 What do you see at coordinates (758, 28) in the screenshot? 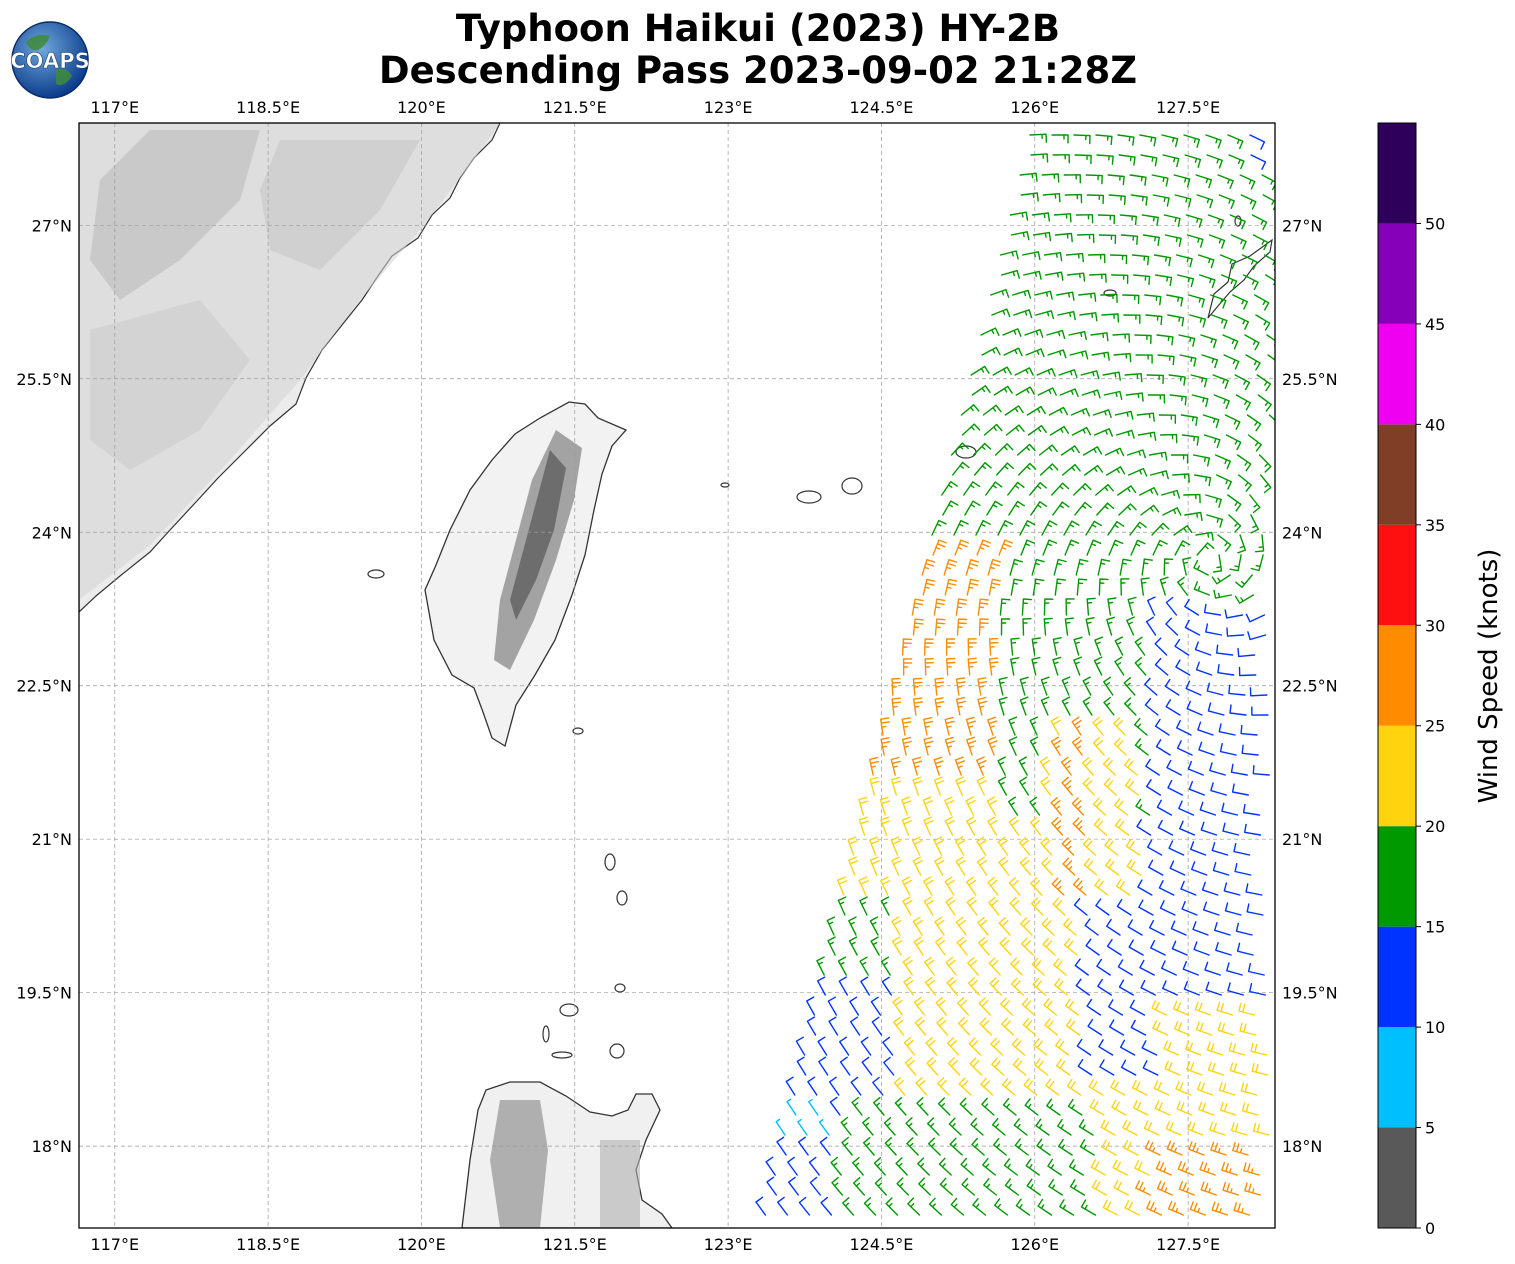
I see `title-line-1: Typhoon Haikui (2023) HY-2B` at bounding box center [758, 28].